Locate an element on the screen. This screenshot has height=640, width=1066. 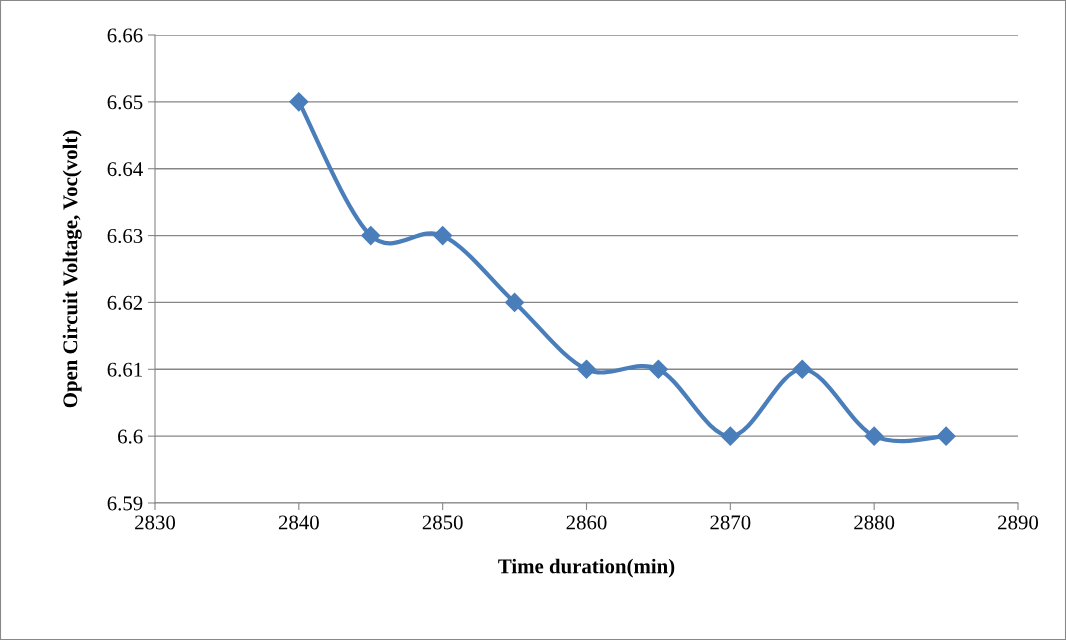
x-axis-title: Time duration(min) is located at coordinates (586, 568).